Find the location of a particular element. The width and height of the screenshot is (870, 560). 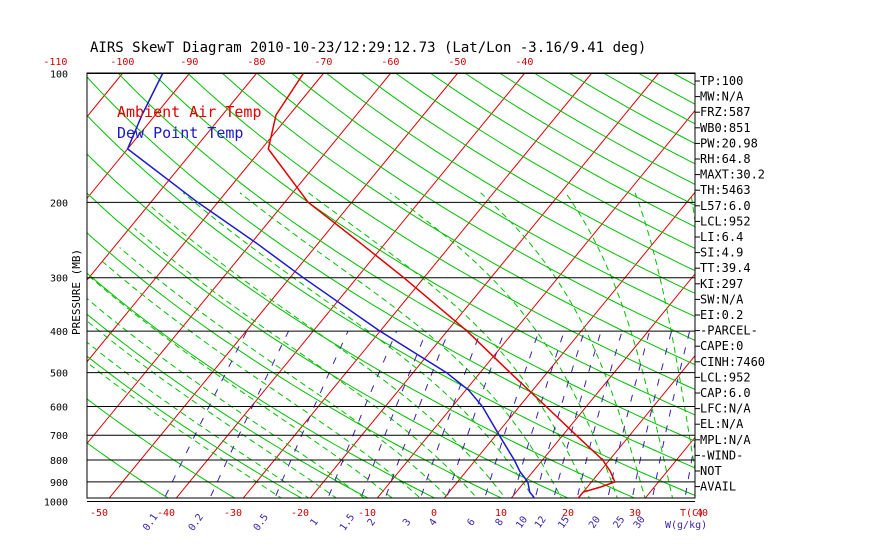

mixing-ratio-tick-label: 12 is located at coordinates (541, 522).